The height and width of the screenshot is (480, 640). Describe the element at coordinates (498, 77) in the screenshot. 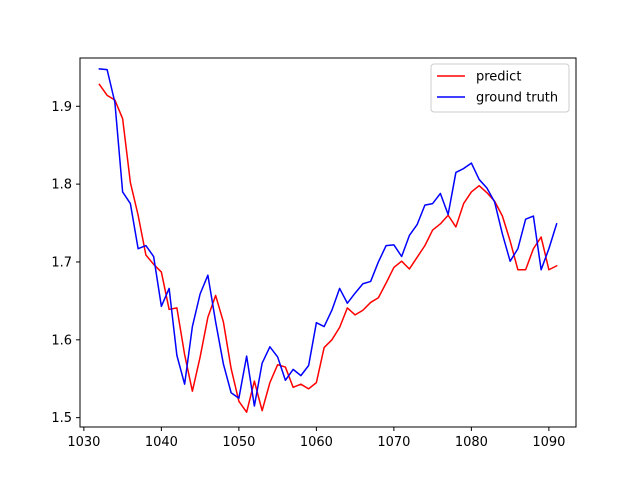

I see `legend-label-predict: predict` at that location.